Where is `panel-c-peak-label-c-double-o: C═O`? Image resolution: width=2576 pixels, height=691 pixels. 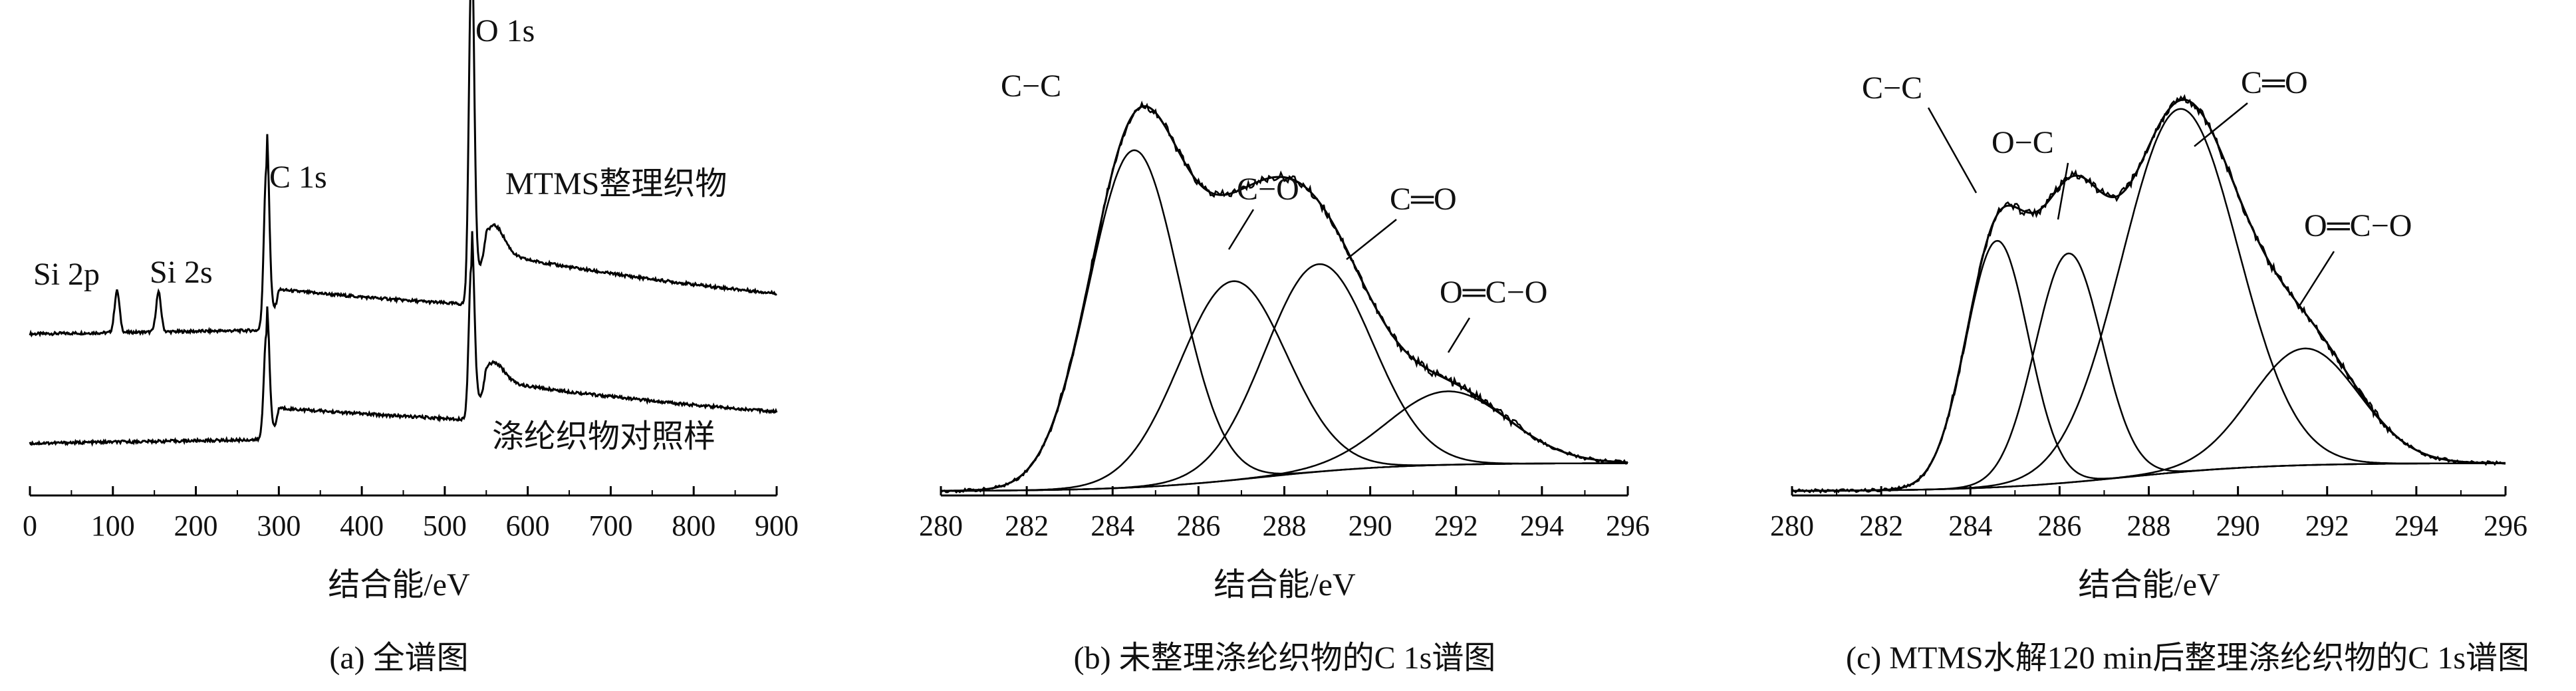
panel-c-peak-label-c-double-o: C═O is located at coordinates (2274, 82).